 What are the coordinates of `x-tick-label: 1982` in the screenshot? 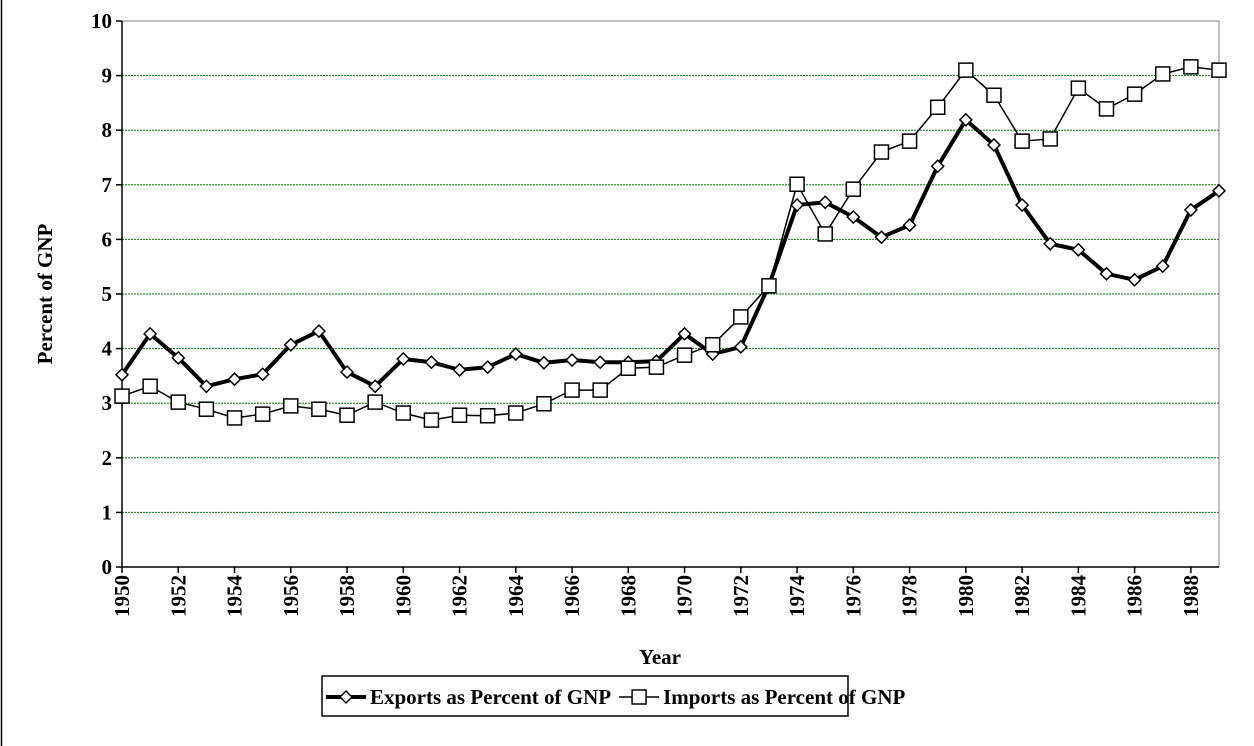 It's located at (1022, 596).